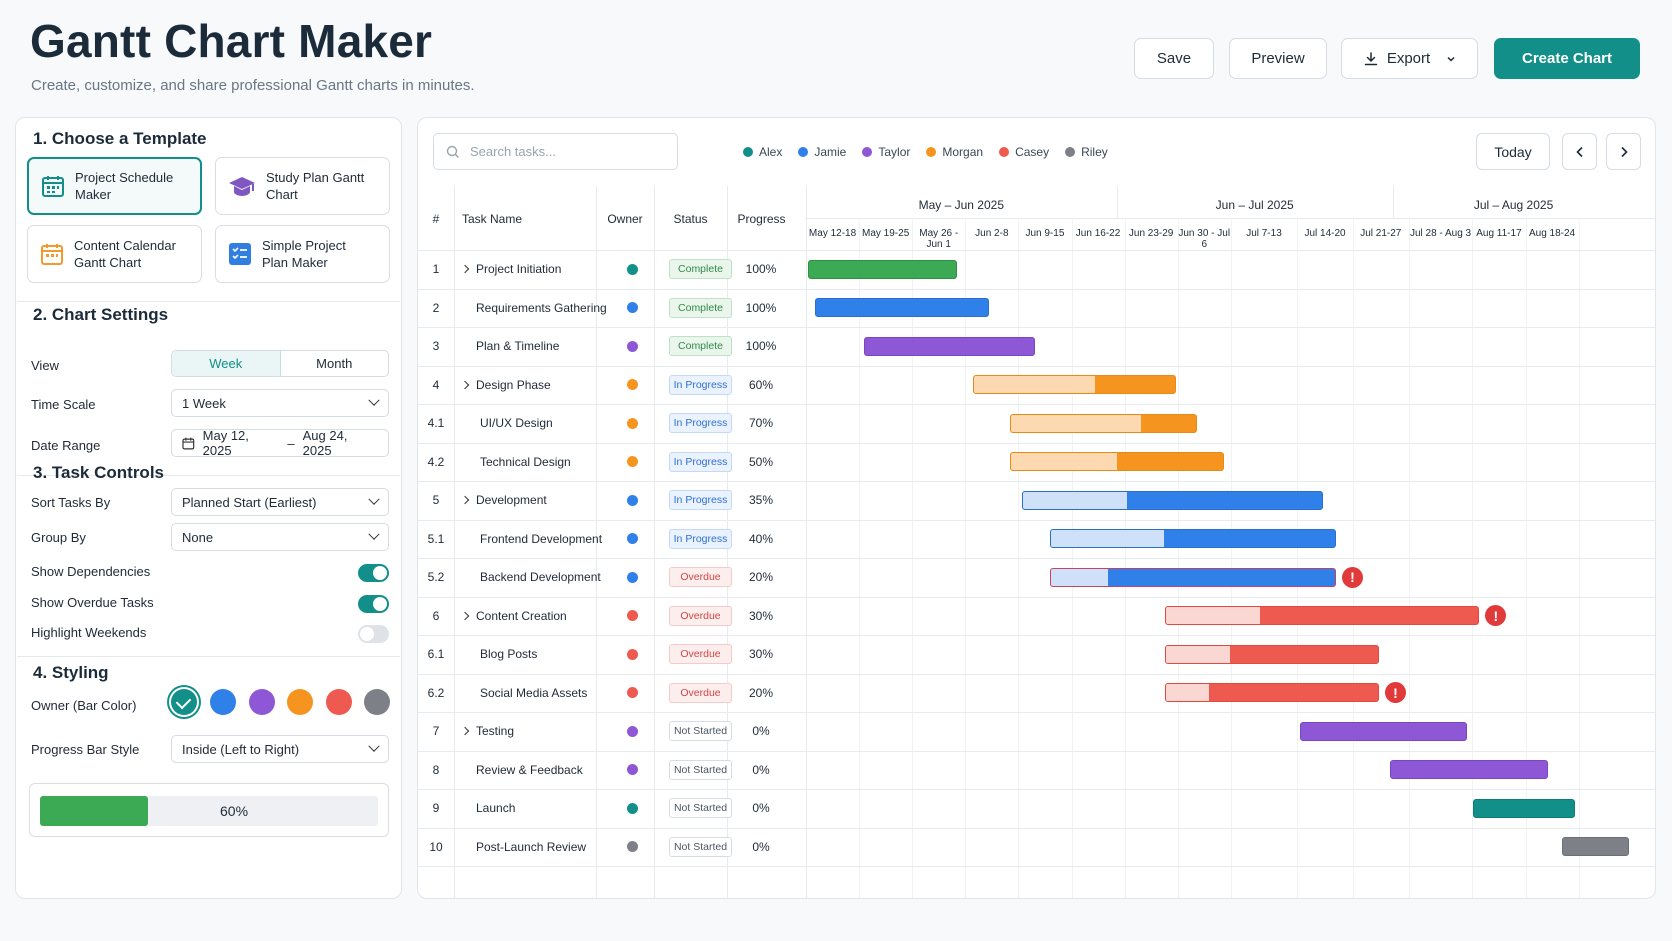 Image resolution: width=1672 pixels, height=941 pixels. What do you see at coordinates (454, 542) in the screenshot?
I see `column-divider` at bounding box center [454, 542].